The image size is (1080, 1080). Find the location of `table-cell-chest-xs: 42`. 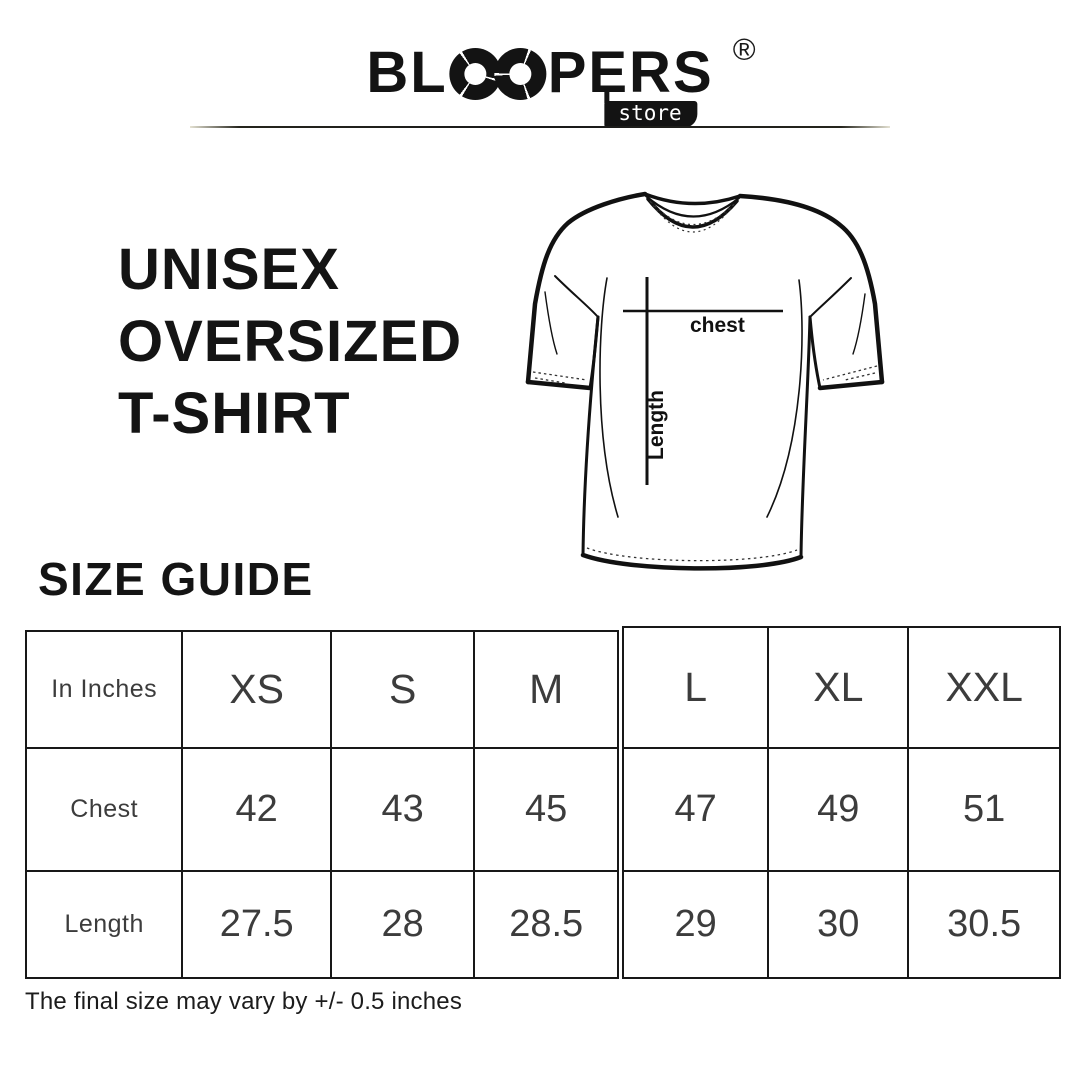

table-cell-chest-xs: 42 is located at coordinates (258, 810).